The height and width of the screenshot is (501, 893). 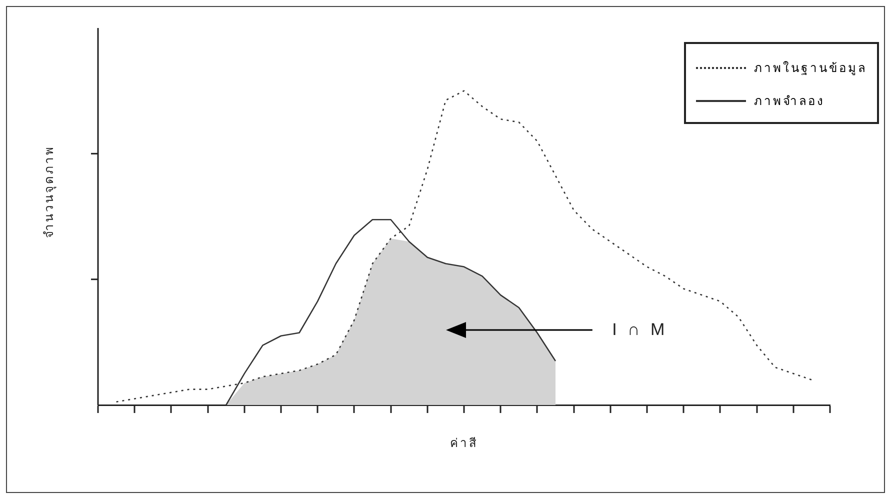 What do you see at coordinates (789, 101) in the screenshot?
I see `legend-label: ภาพจำลอง` at bounding box center [789, 101].